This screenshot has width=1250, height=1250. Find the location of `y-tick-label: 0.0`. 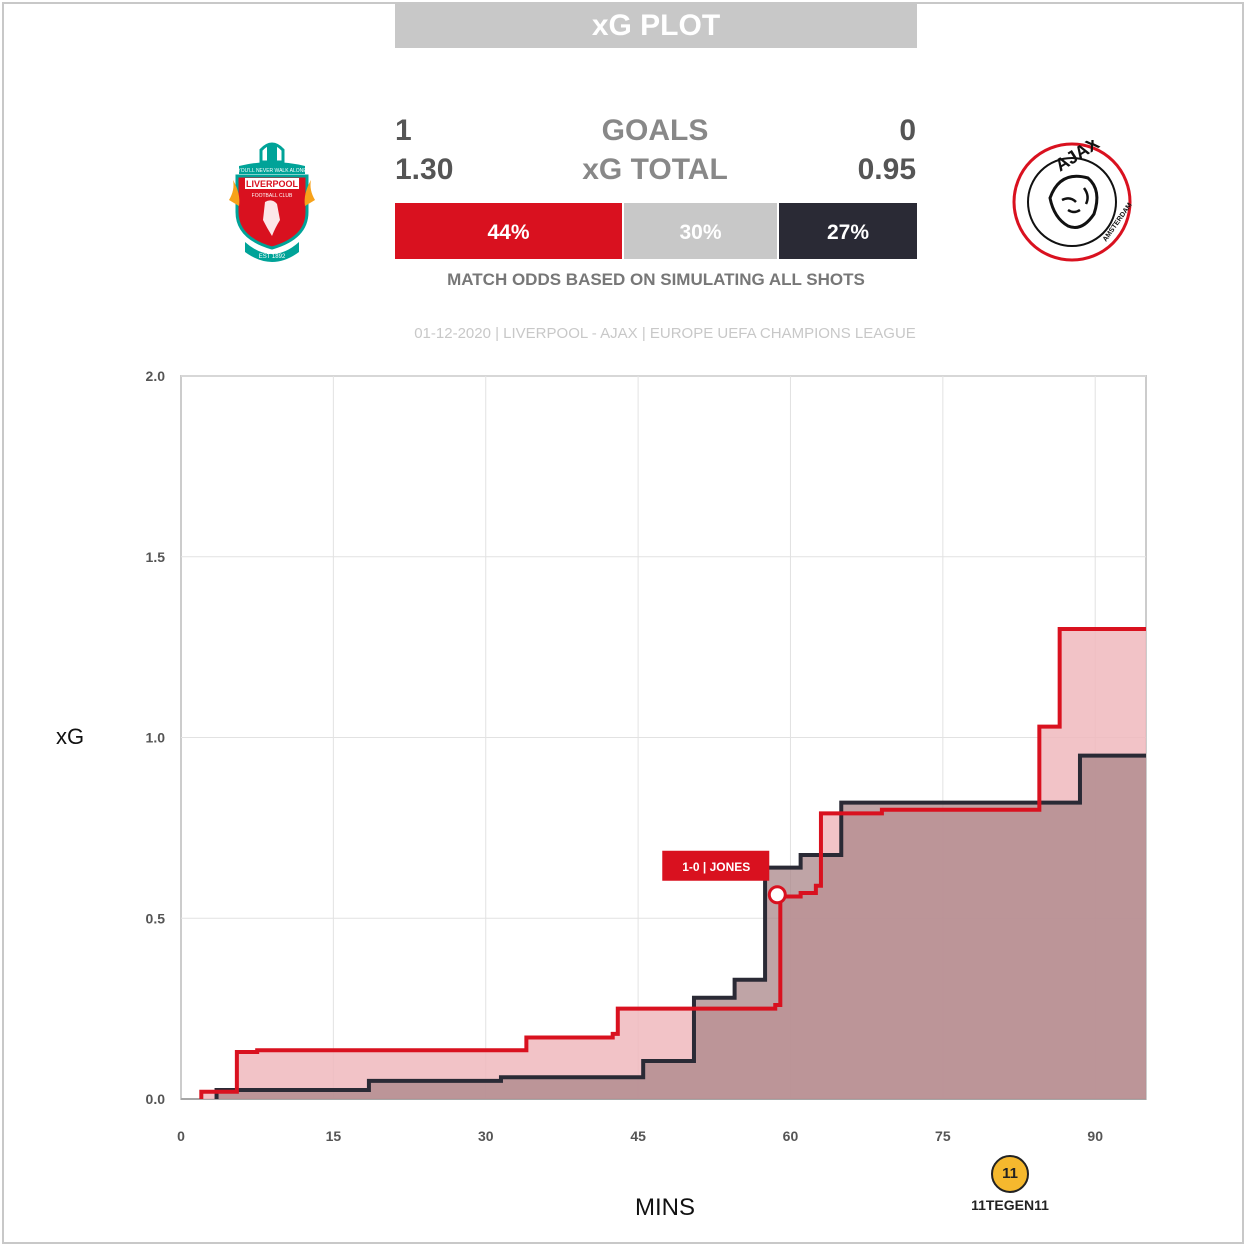

y-tick-label: 0.0 is located at coordinates (156, 1099).